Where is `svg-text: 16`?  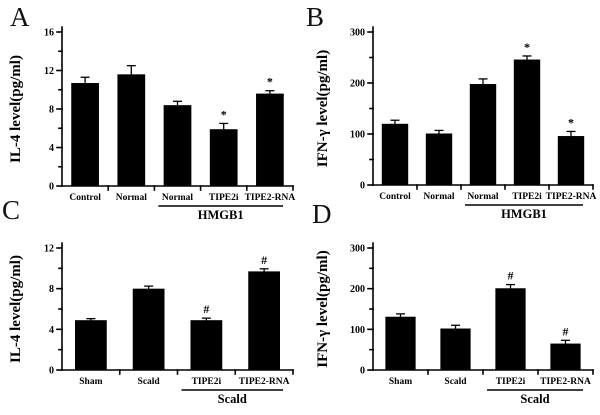
svg-text: 16 is located at coordinates (49, 33).